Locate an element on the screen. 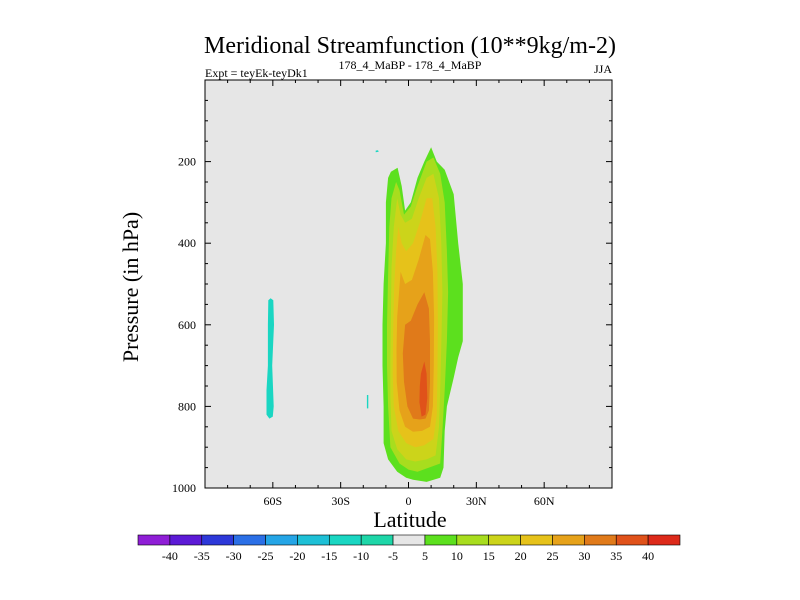  x-tick-label: 30N is located at coordinates (476, 501).